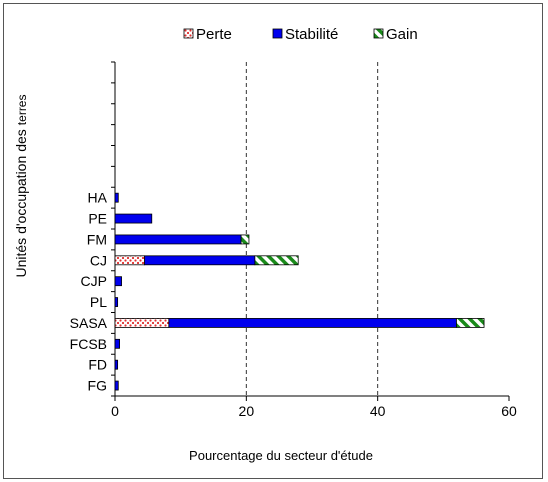  I want to click on legend: Perte Stabilité Gain, so click(301, 34).